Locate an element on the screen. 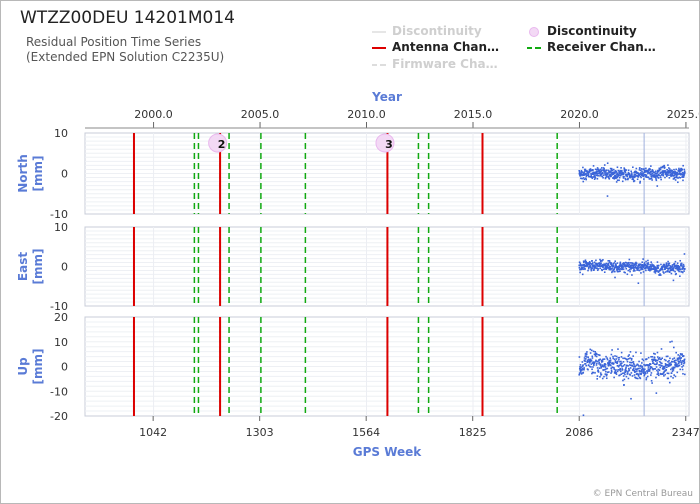 The height and width of the screenshot is (504, 700). legend-label: Discontinuity is located at coordinates (437, 31).